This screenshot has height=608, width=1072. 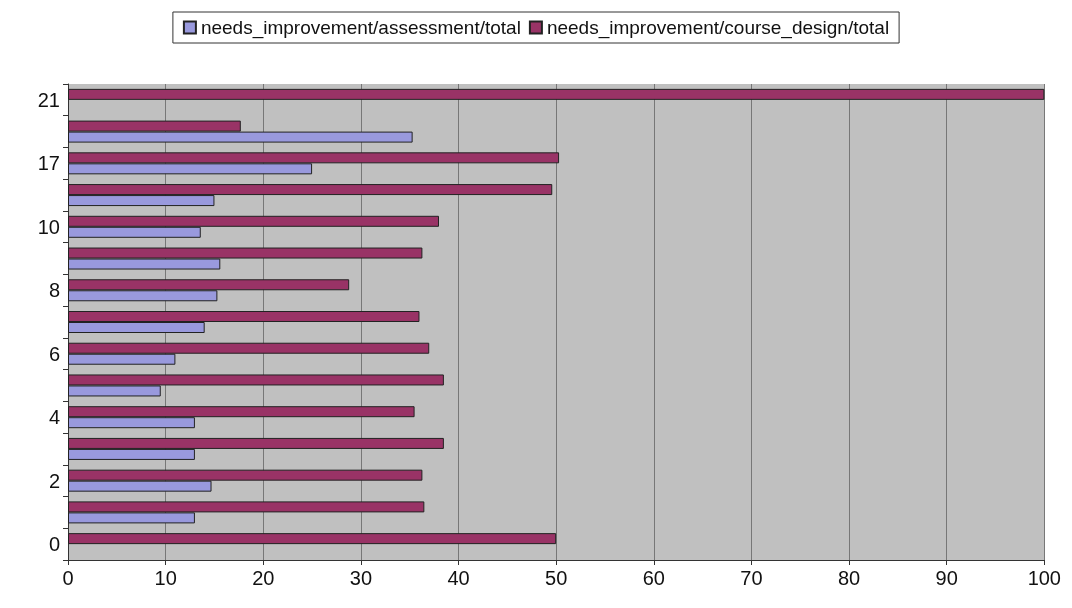 What do you see at coordinates (48, 99) in the screenshot?
I see `y-tick-label: 21` at bounding box center [48, 99].